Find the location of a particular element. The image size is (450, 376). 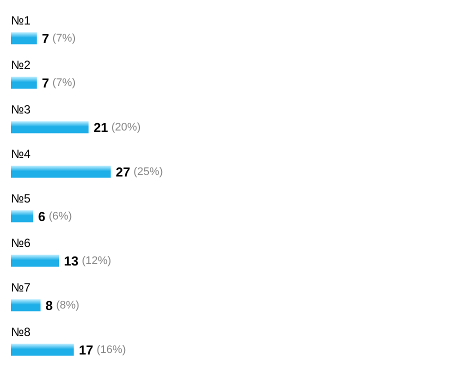

data-label: 17 (16%) is located at coordinates (102, 350).